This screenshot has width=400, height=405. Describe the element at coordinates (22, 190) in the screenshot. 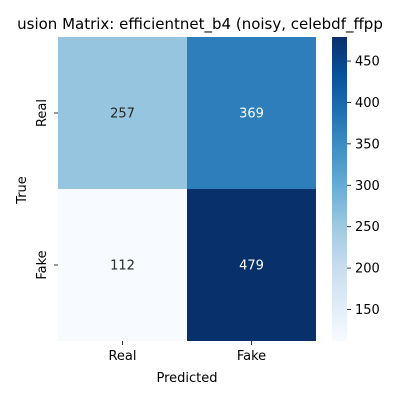

I see `y-axis-label: True` at that location.